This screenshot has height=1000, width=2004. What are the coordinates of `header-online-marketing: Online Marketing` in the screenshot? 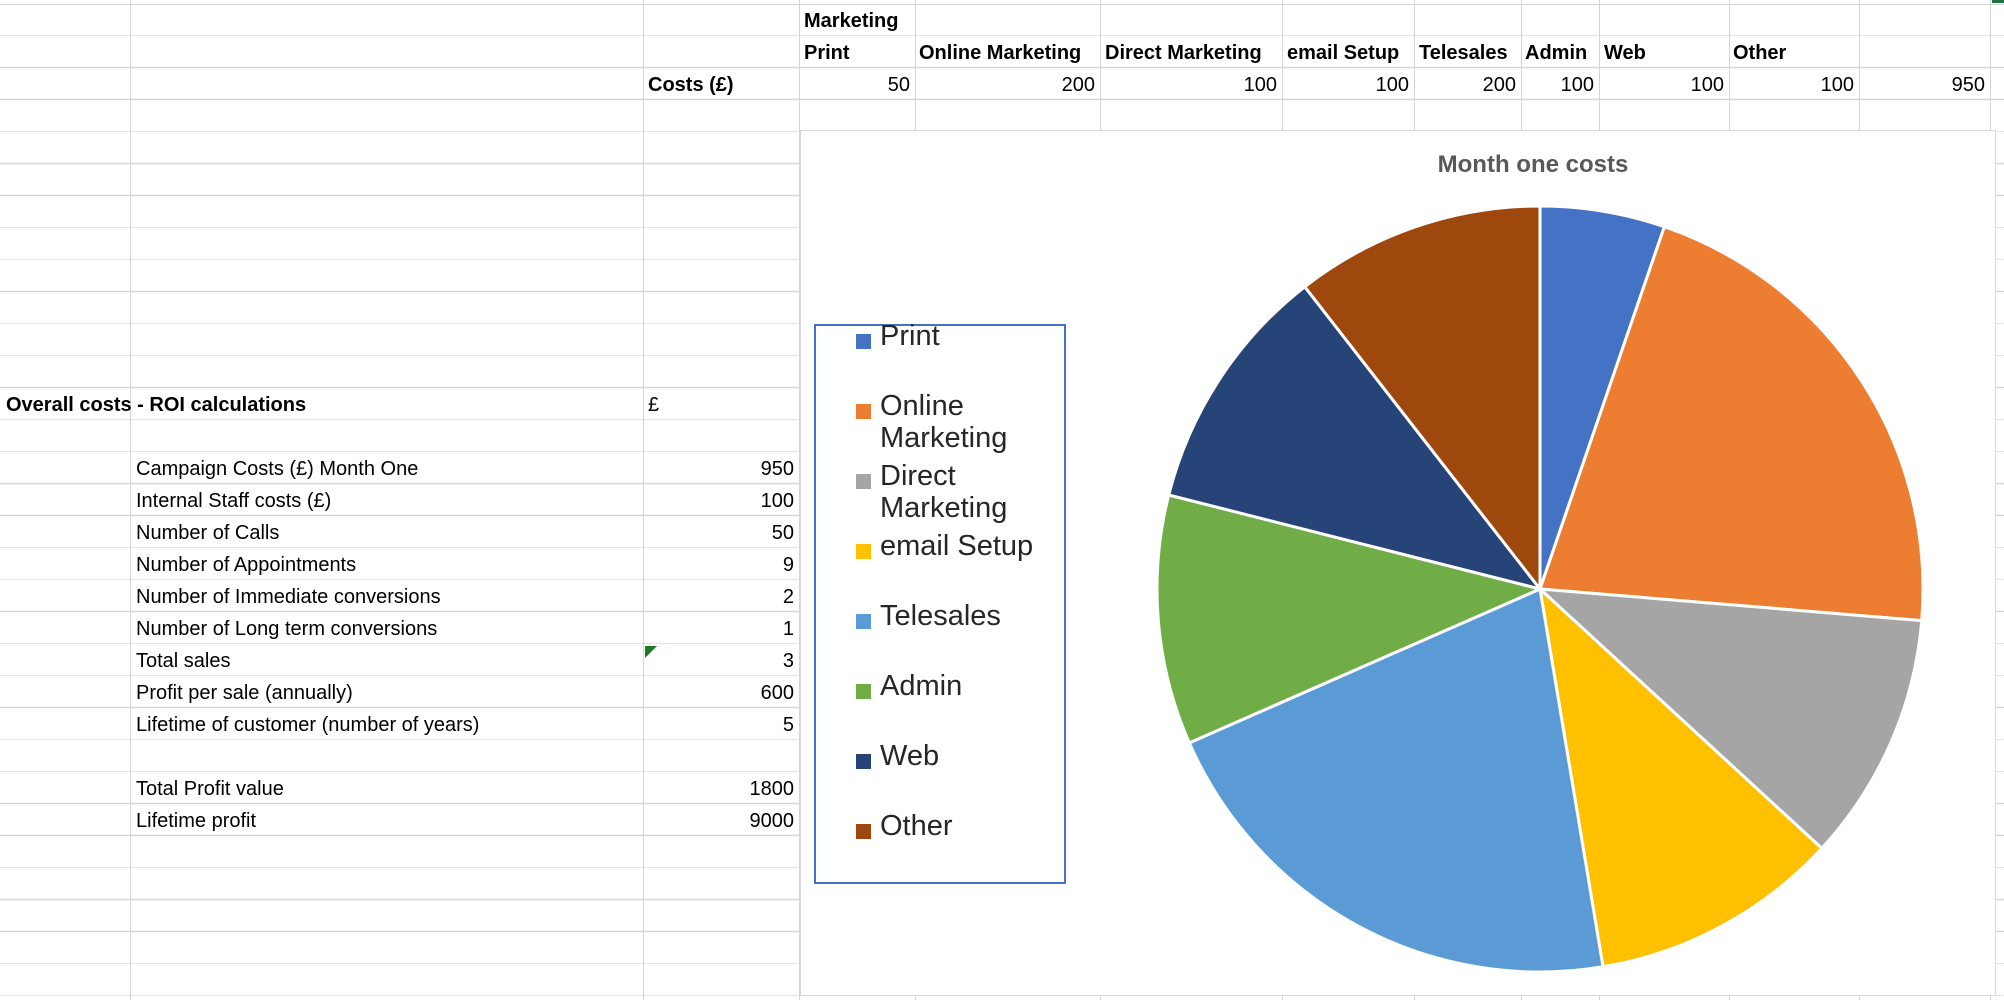 It's located at (1000, 53).